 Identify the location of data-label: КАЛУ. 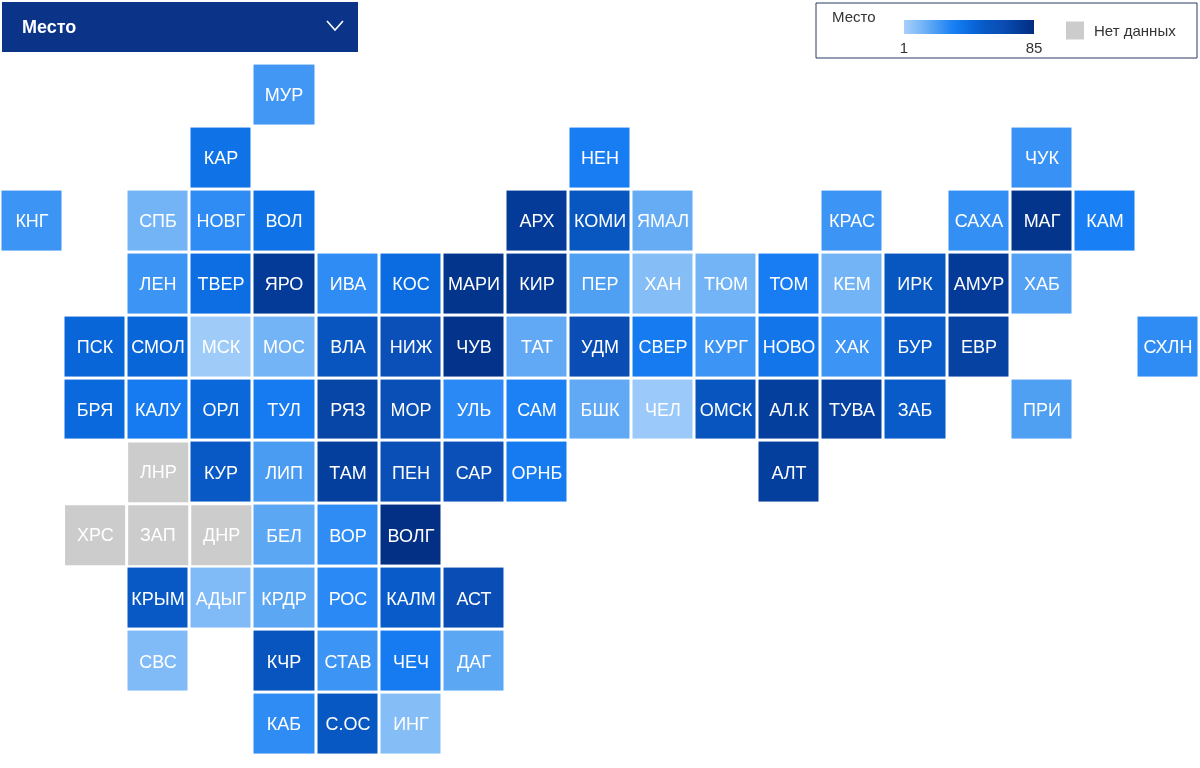
(158, 409).